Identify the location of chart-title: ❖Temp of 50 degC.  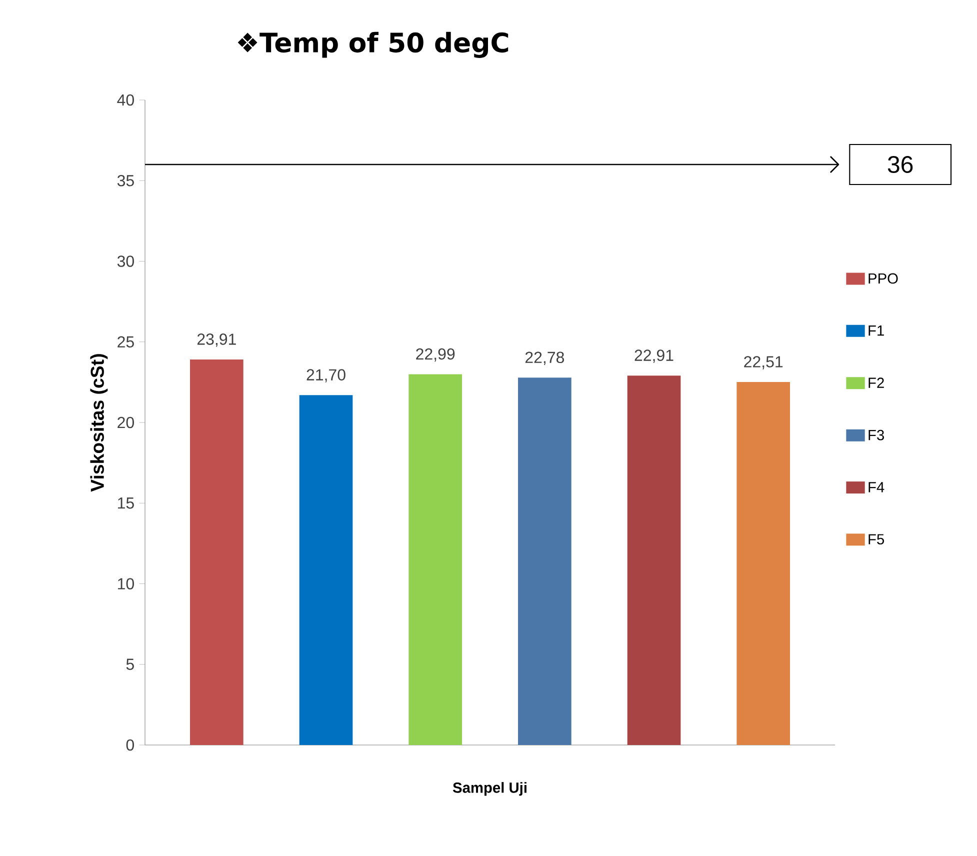
(373, 45).